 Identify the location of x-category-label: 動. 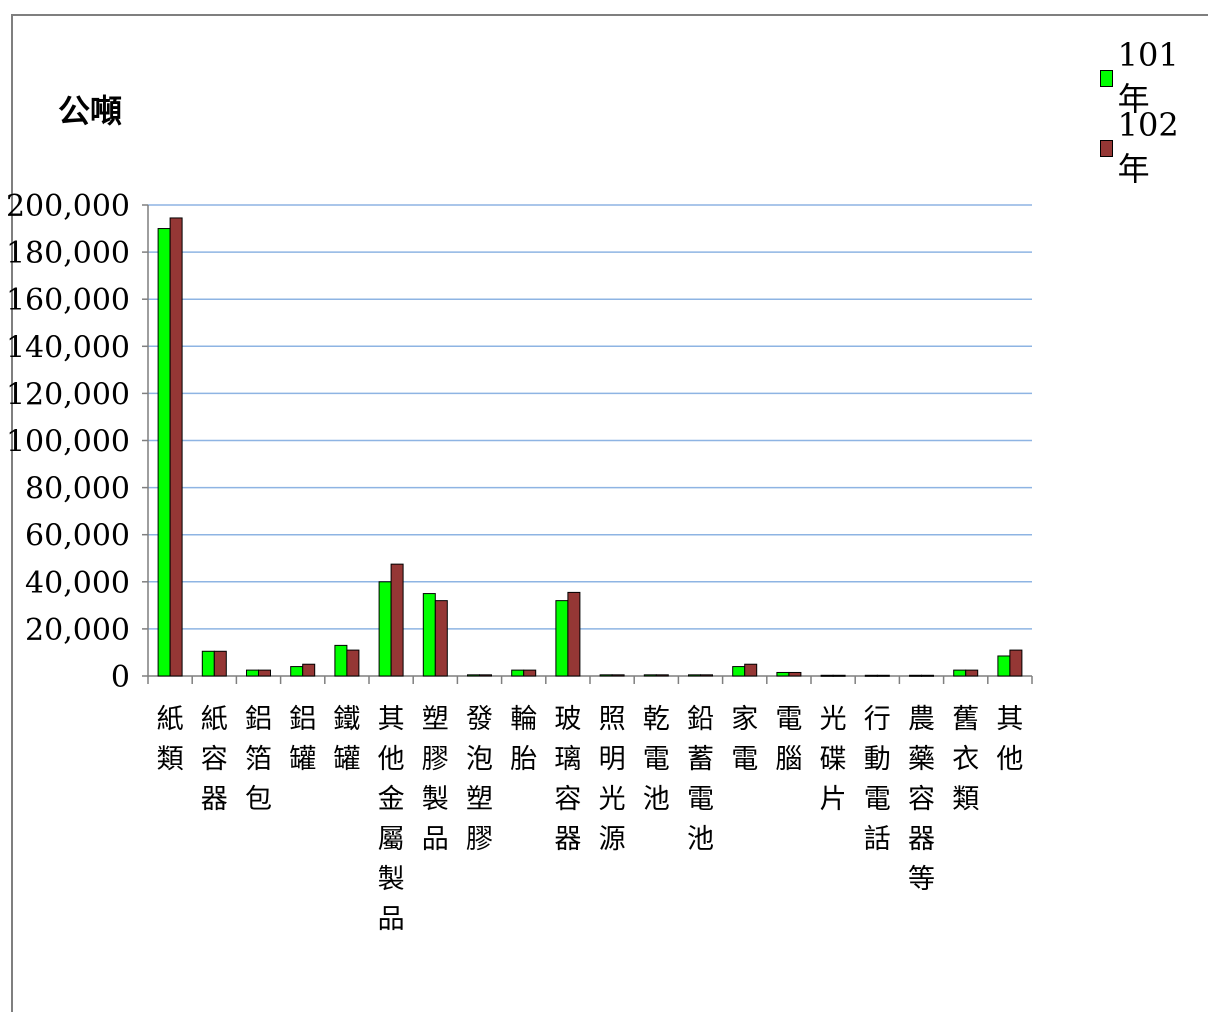
(877, 759).